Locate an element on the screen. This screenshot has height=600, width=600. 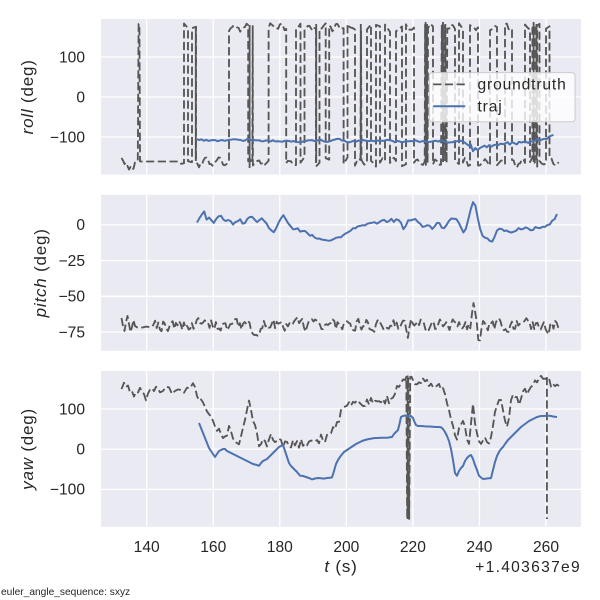
svg-text: 240 is located at coordinates (479, 547).